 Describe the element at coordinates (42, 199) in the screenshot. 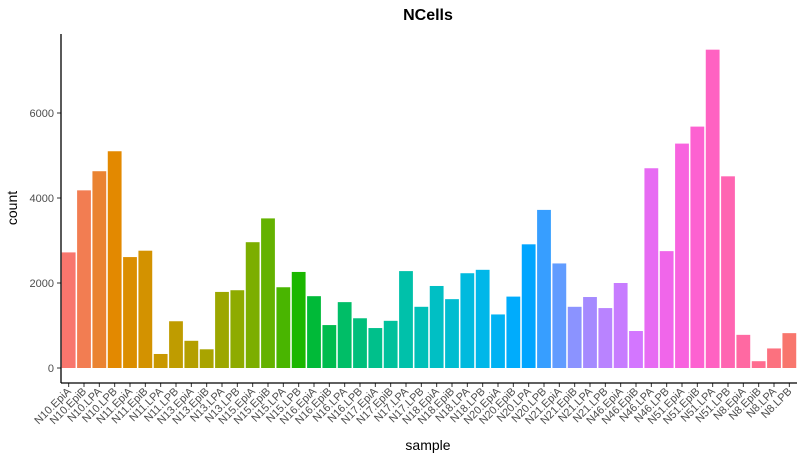

I see `y-tick-label: 4000` at that location.